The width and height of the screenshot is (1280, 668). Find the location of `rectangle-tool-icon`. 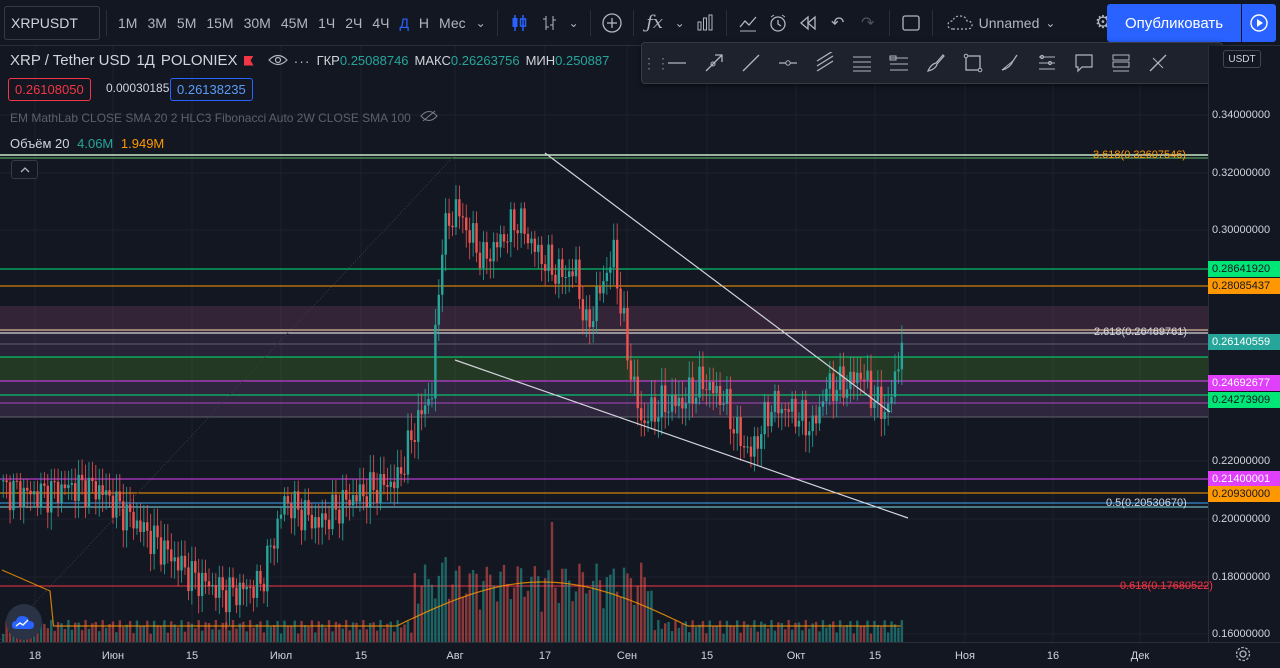

rectangle-tool-icon is located at coordinates (972, 63).